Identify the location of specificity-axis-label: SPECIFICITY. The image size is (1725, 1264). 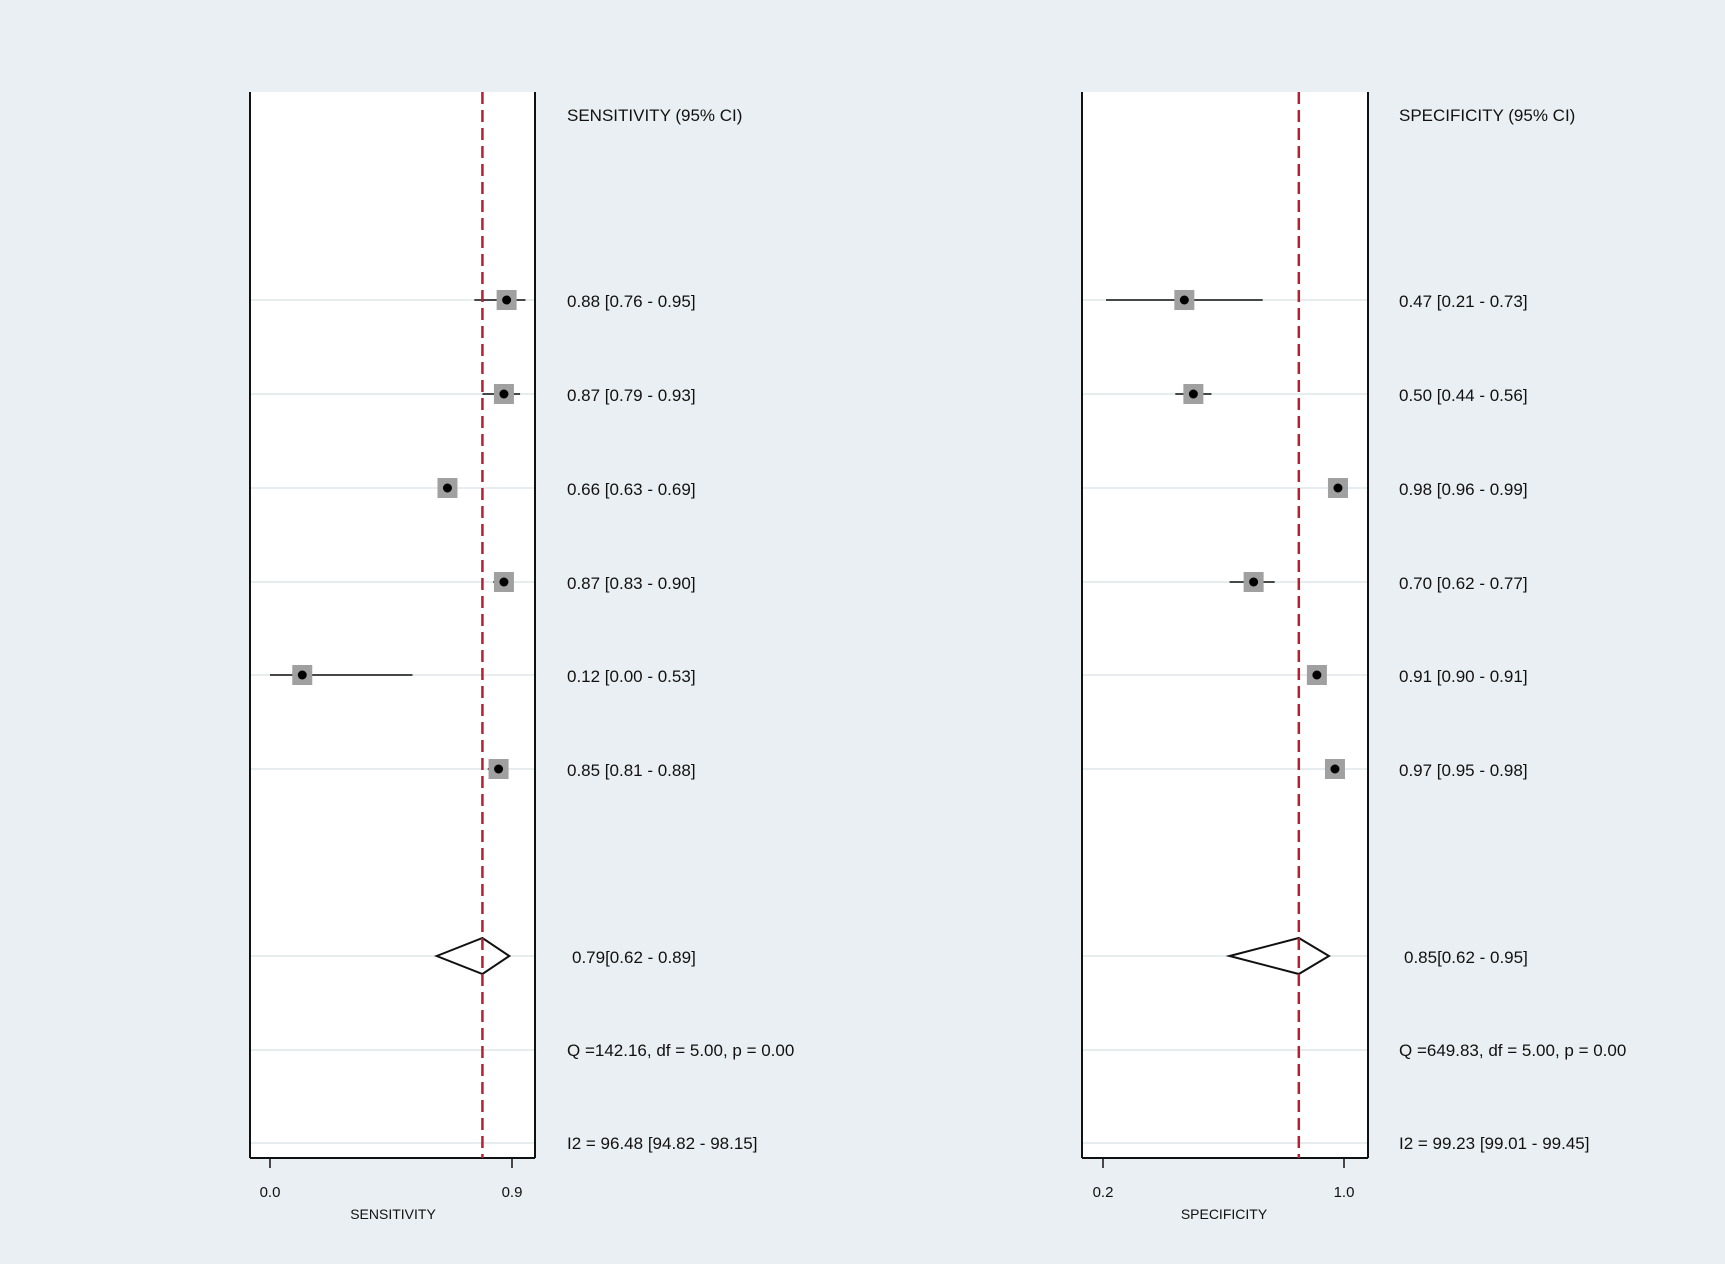
(1224, 1214).